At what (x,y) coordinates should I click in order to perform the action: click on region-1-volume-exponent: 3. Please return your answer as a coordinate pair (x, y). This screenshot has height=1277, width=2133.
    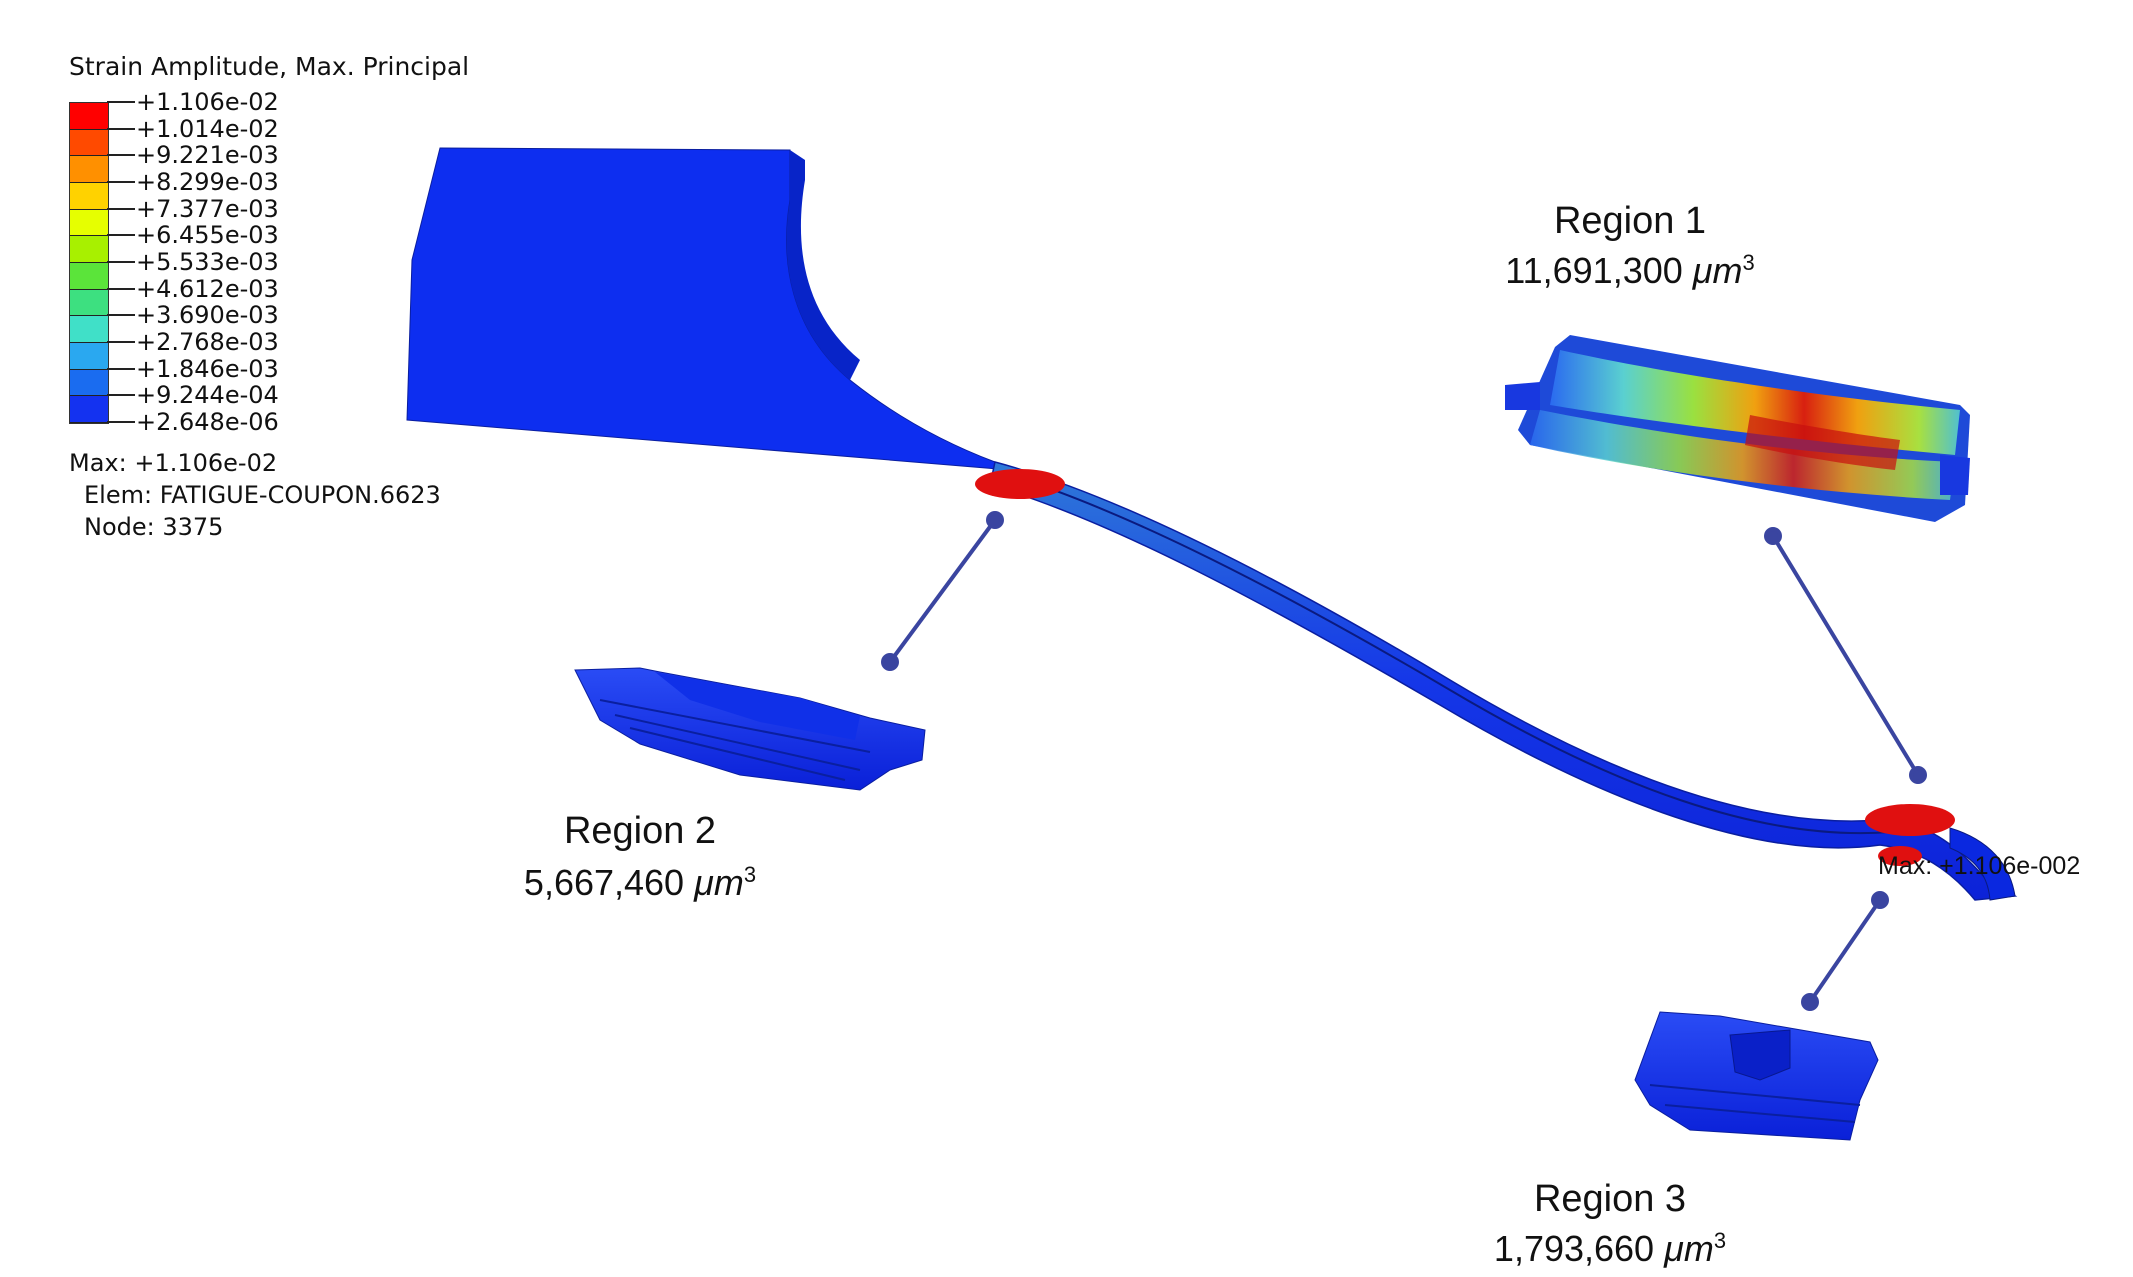
    Looking at the image, I should click on (1748, 262).